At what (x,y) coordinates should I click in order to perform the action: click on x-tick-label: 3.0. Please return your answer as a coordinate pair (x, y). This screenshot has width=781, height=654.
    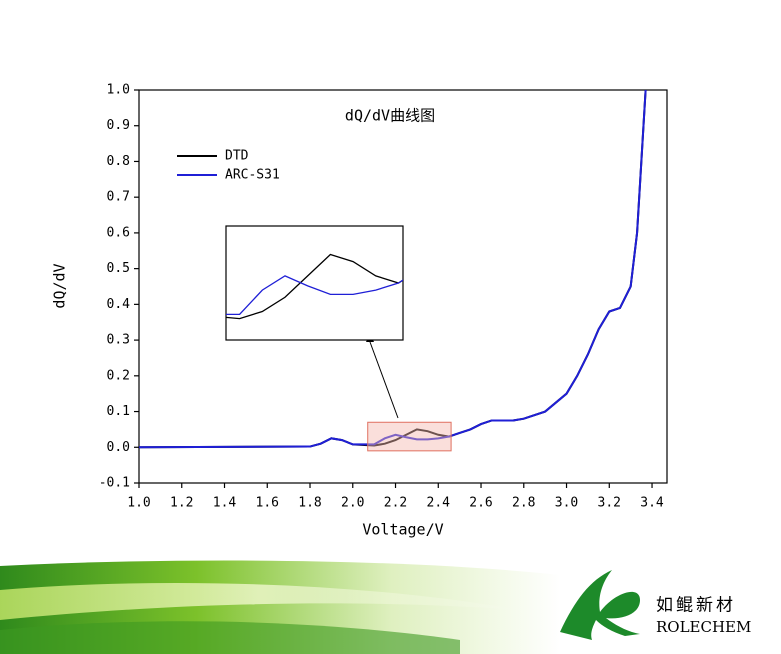
    Looking at the image, I should click on (566, 503).